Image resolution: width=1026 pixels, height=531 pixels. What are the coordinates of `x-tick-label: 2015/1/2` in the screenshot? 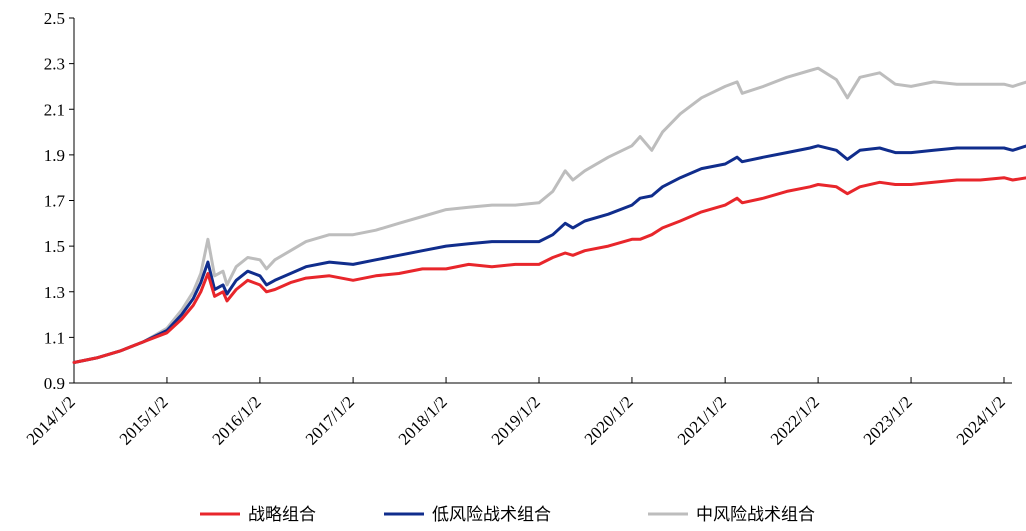 It's located at (144, 420).